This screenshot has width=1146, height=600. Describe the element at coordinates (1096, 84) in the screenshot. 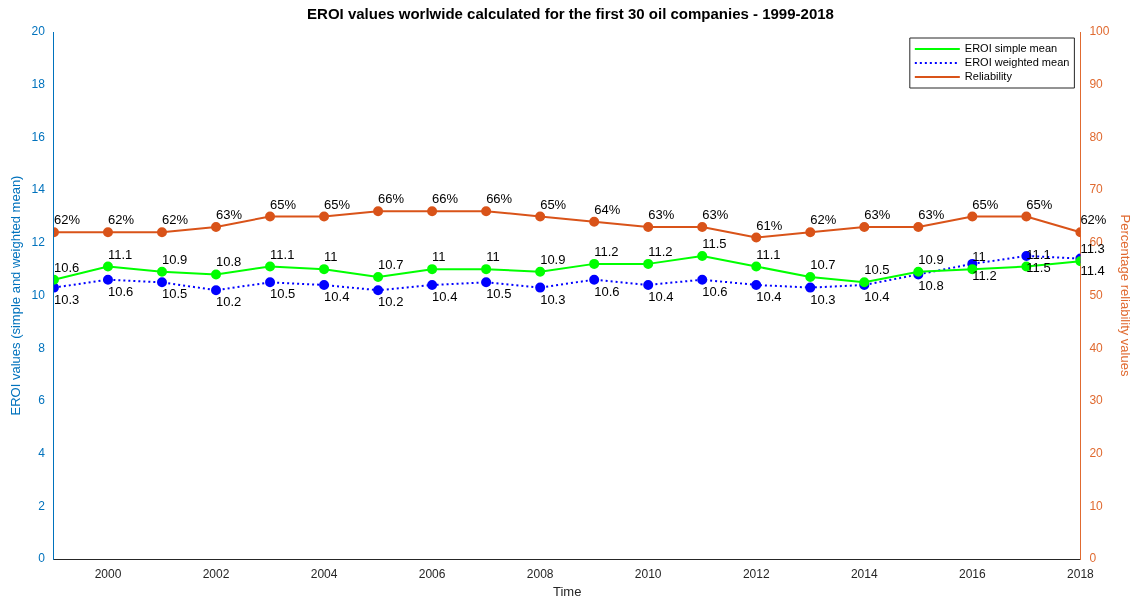

I see `y2-tick-label: 90` at that location.